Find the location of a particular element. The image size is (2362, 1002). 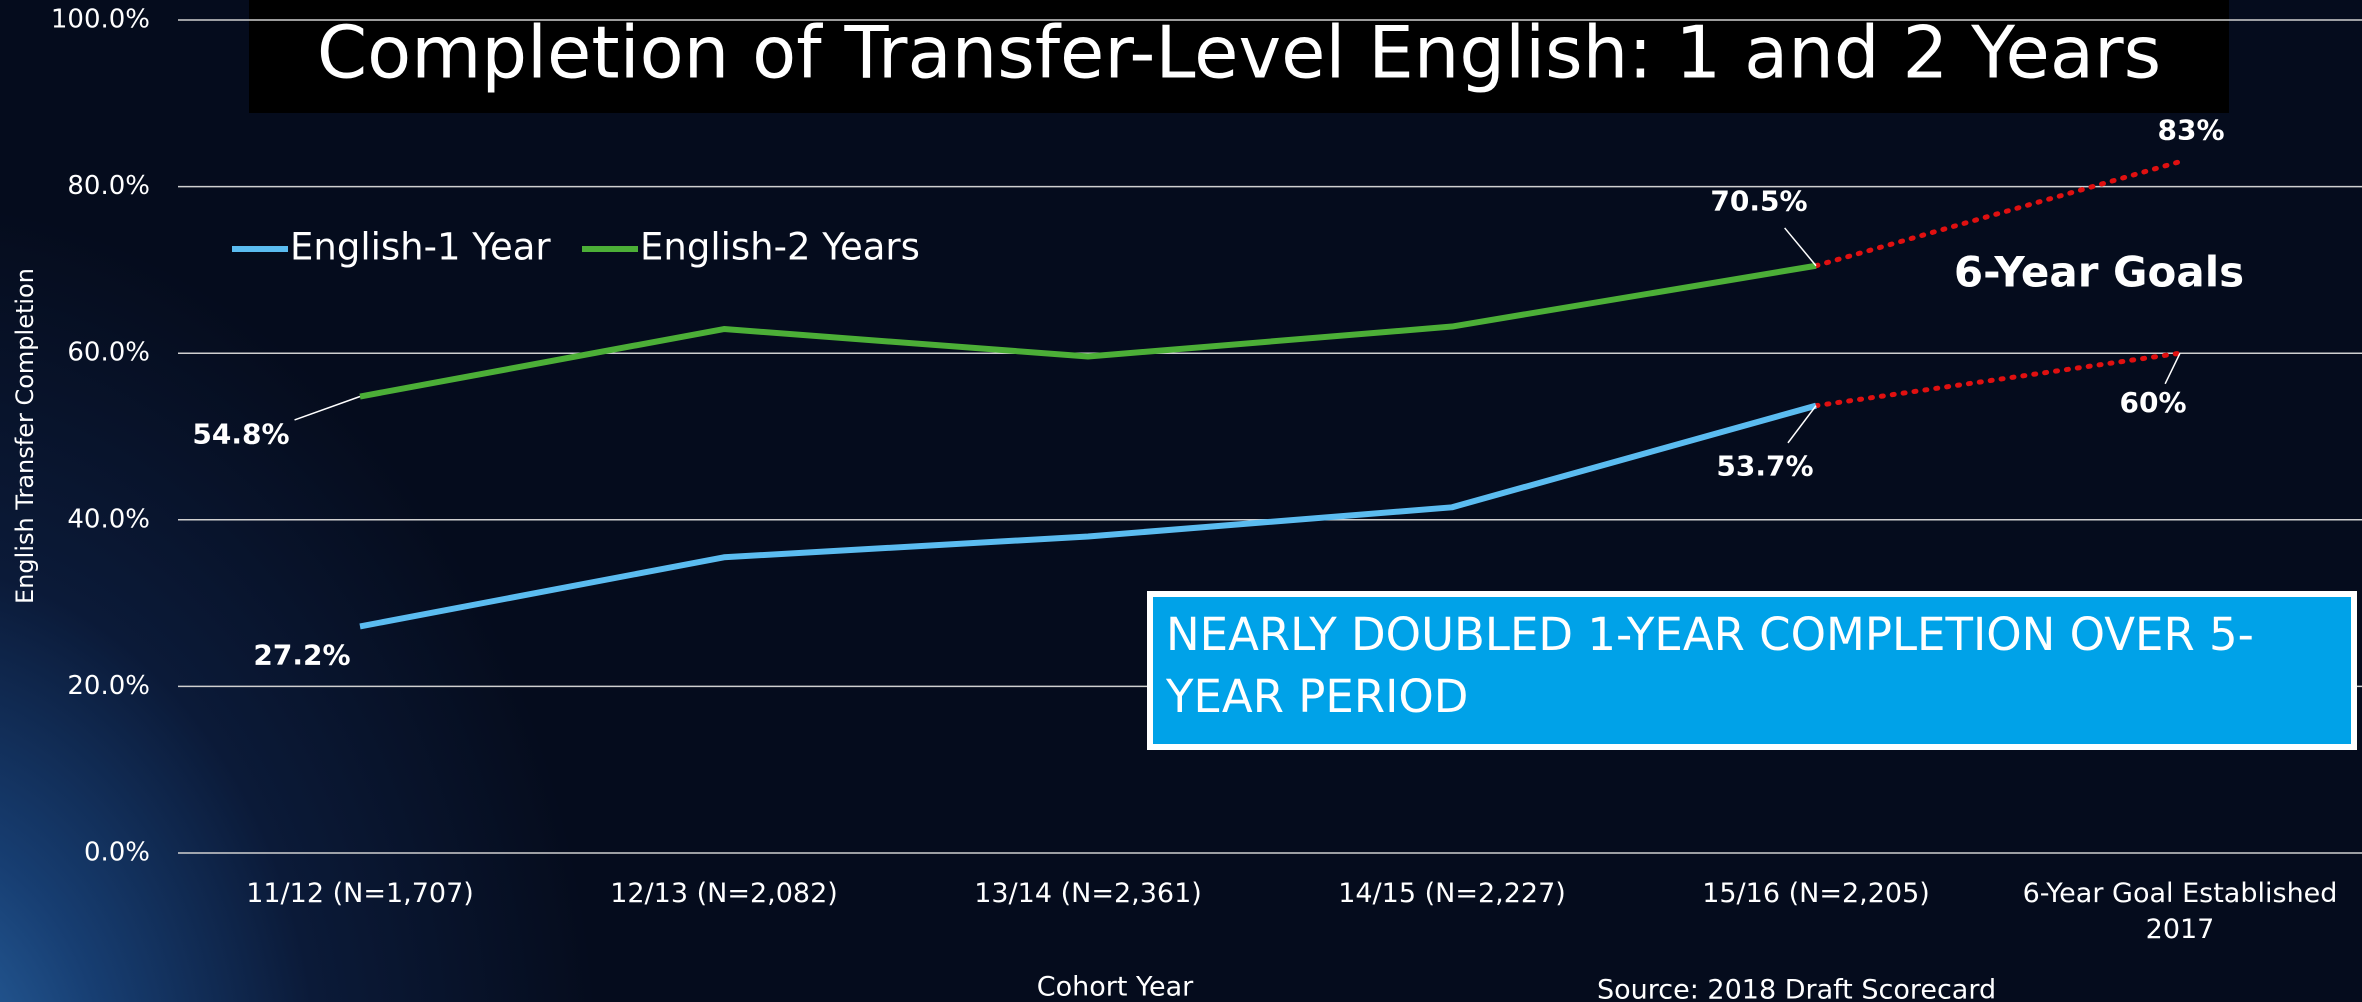

x-tick-label: 12/13 (N=2,082) is located at coordinates (724, 893).